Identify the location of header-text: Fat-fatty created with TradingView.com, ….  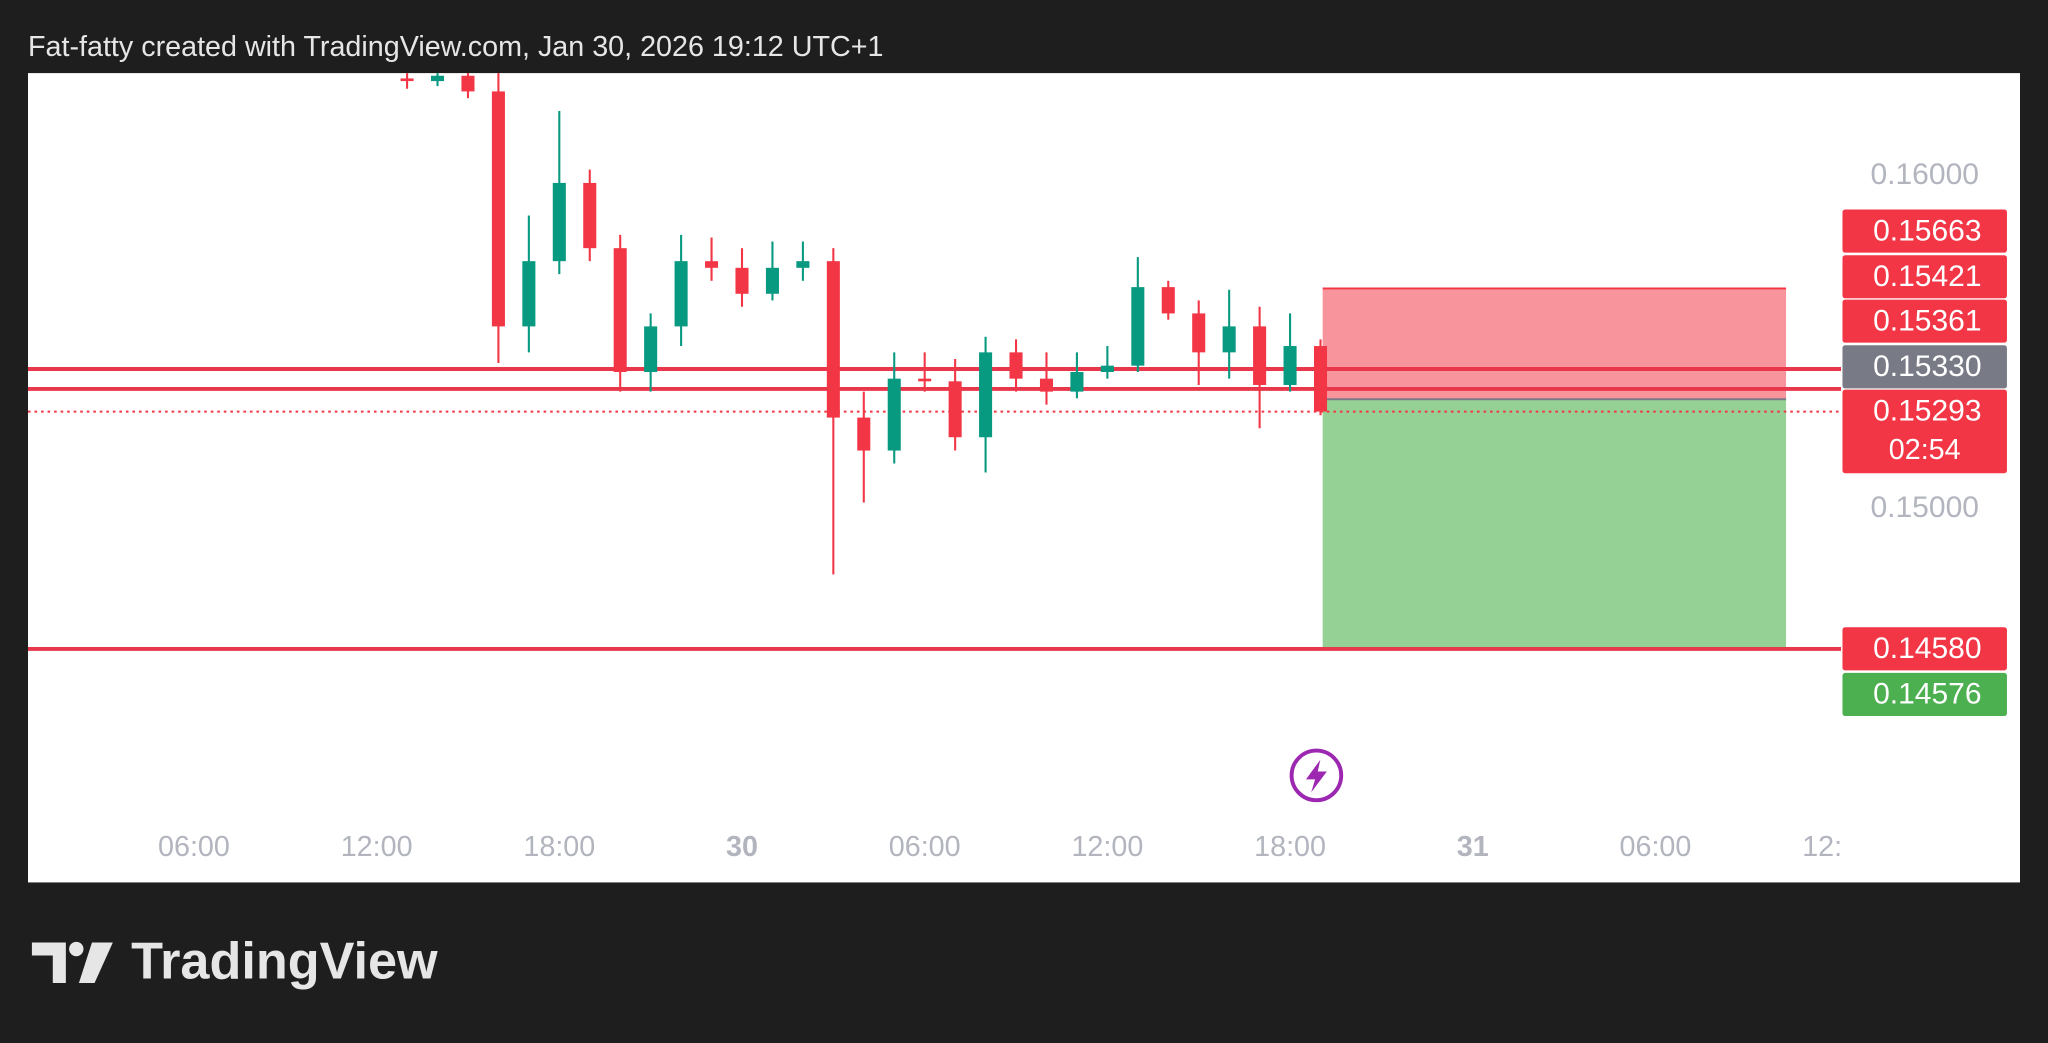
(455, 47).